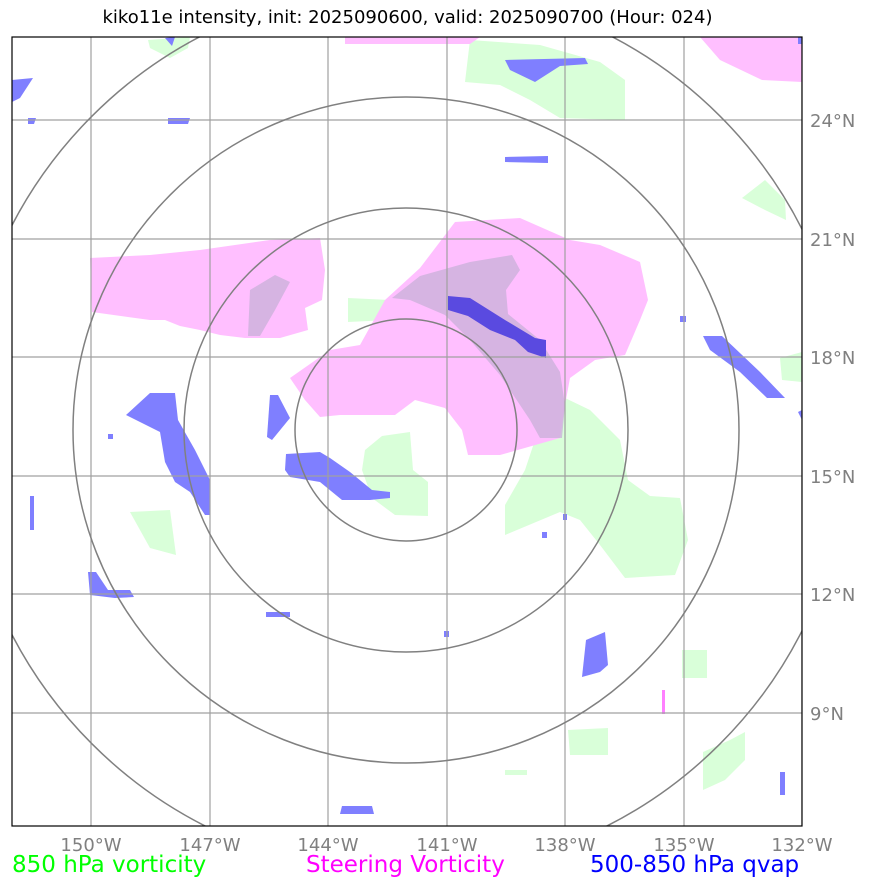  Describe the element at coordinates (90, 845) in the screenshot. I see `longitude-tick-label: 150°W` at that location.